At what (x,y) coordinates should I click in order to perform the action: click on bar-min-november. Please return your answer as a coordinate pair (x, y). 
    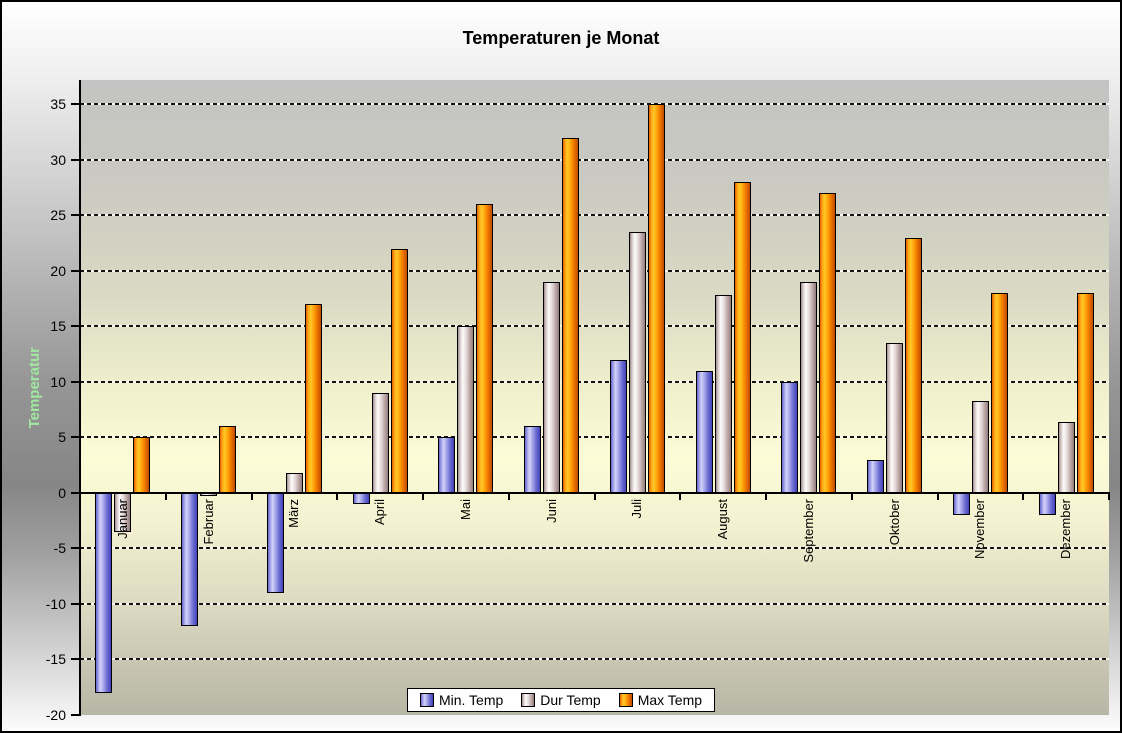
    Looking at the image, I should click on (961, 504).